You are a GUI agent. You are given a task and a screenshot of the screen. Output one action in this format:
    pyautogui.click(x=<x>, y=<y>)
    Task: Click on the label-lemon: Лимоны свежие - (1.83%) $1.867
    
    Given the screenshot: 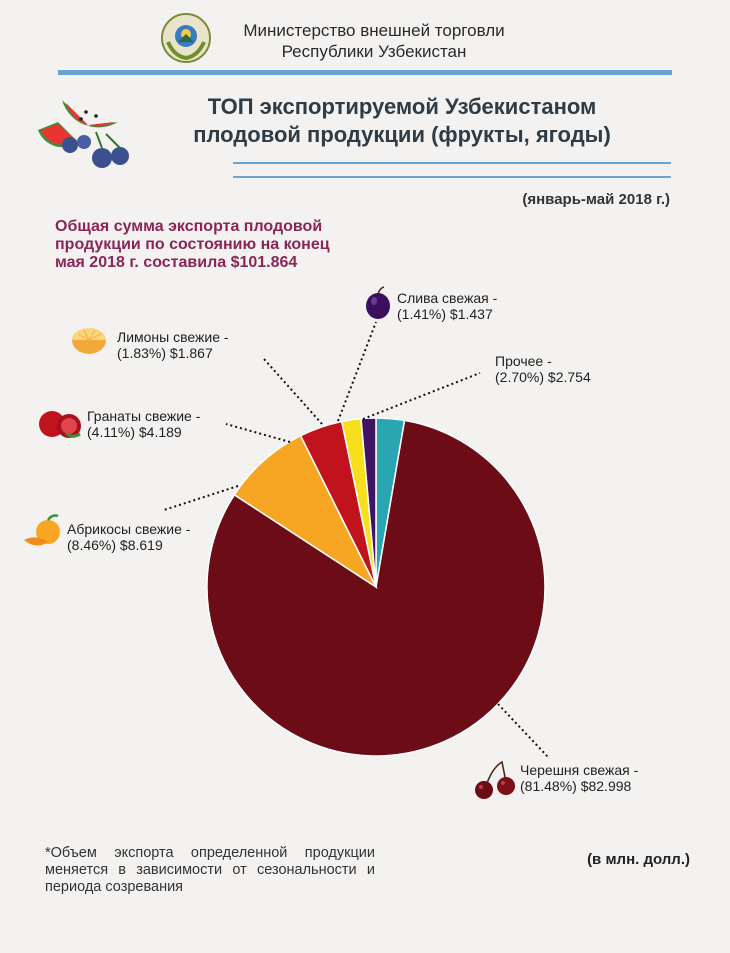 What is the action you would take?
    pyautogui.click(x=173, y=345)
    